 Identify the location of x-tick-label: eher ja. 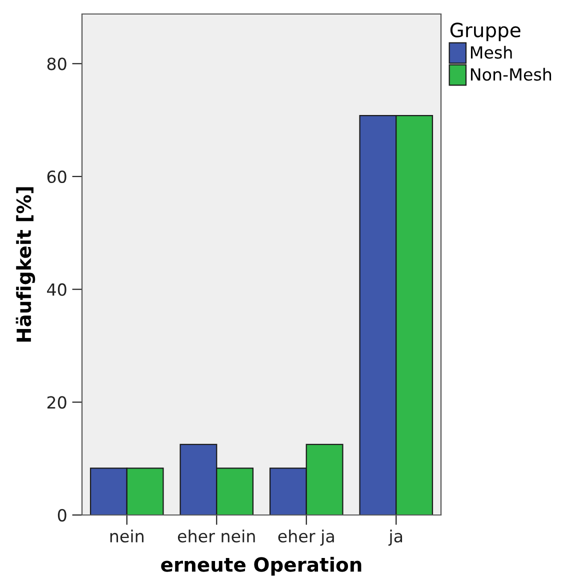
(306, 538).